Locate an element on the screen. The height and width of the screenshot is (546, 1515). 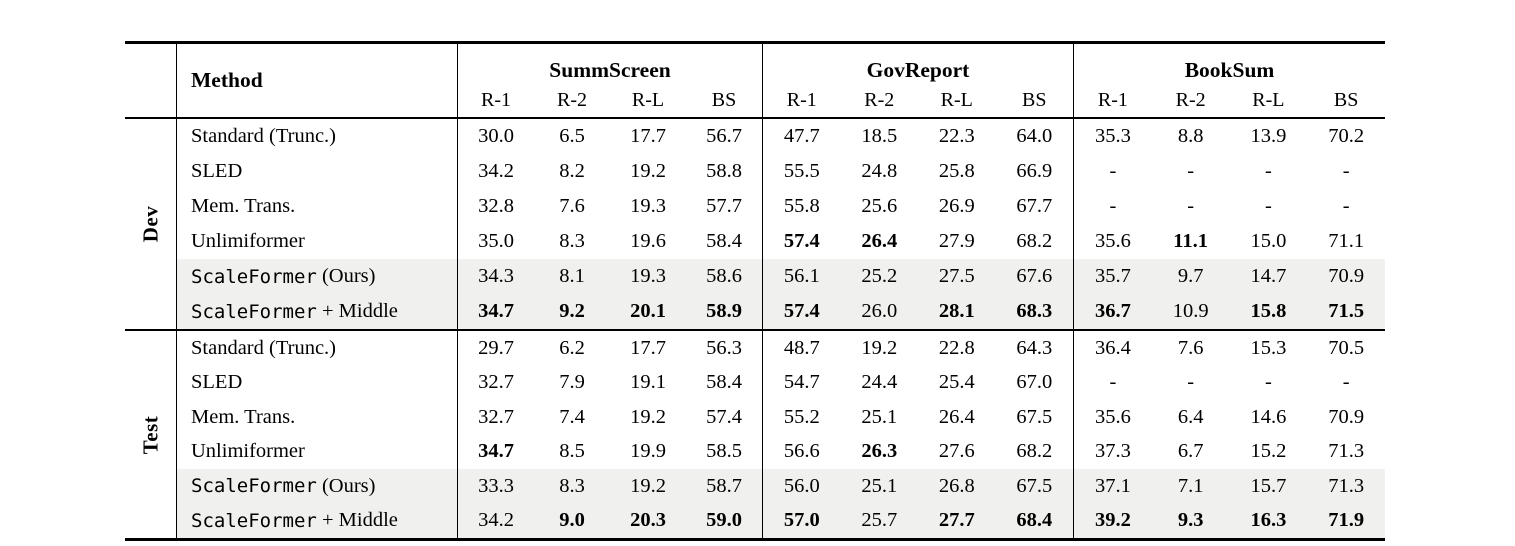
group-values: 37.1 7.1 15.7 71.3 is located at coordinates (1229, 486).